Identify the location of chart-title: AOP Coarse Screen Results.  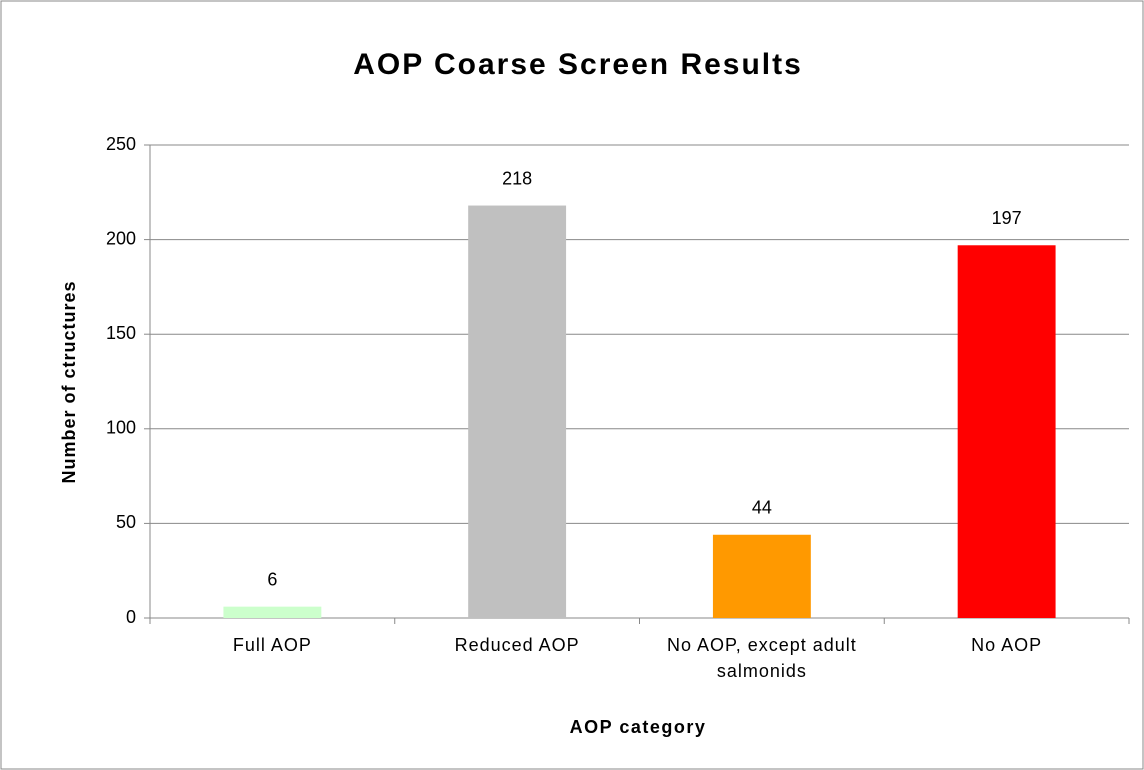
(578, 64).